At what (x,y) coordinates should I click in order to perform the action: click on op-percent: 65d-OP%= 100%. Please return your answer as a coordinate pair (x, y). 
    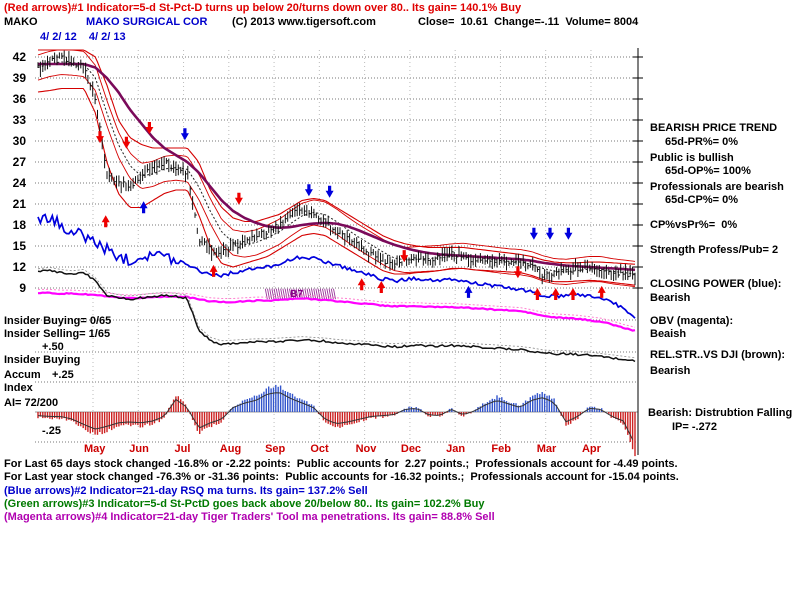
    Looking at the image, I should click on (708, 171).